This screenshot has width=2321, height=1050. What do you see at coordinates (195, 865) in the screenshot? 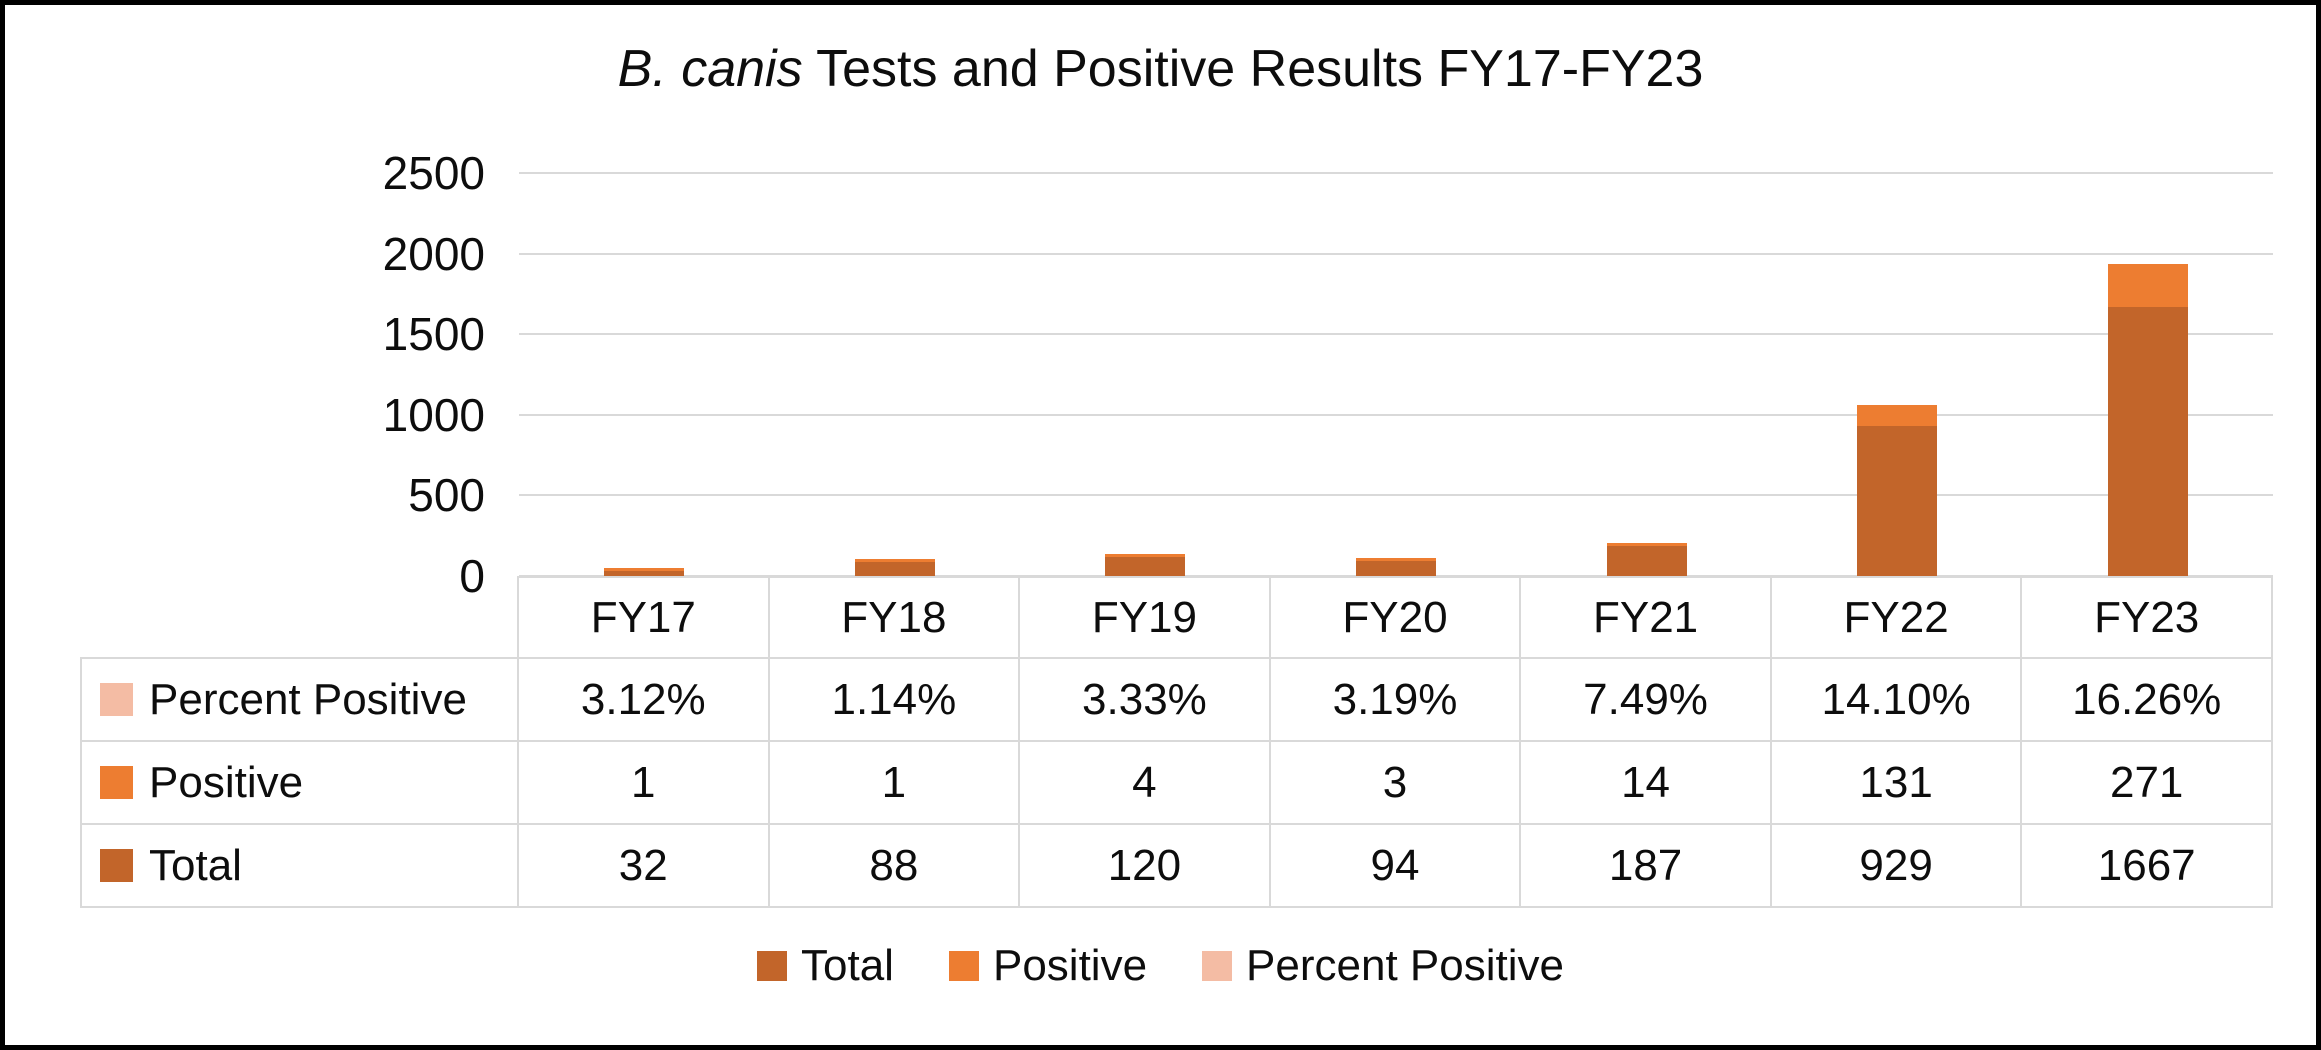
I see `table-row-label-text: Total` at bounding box center [195, 865].